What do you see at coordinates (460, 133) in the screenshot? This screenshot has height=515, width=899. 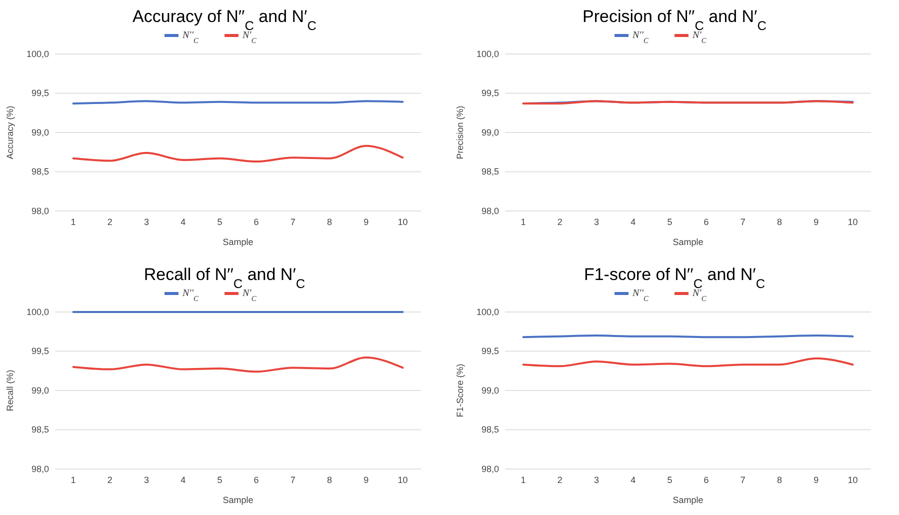 I see `y-axis-title: Precision (%)` at bounding box center [460, 133].